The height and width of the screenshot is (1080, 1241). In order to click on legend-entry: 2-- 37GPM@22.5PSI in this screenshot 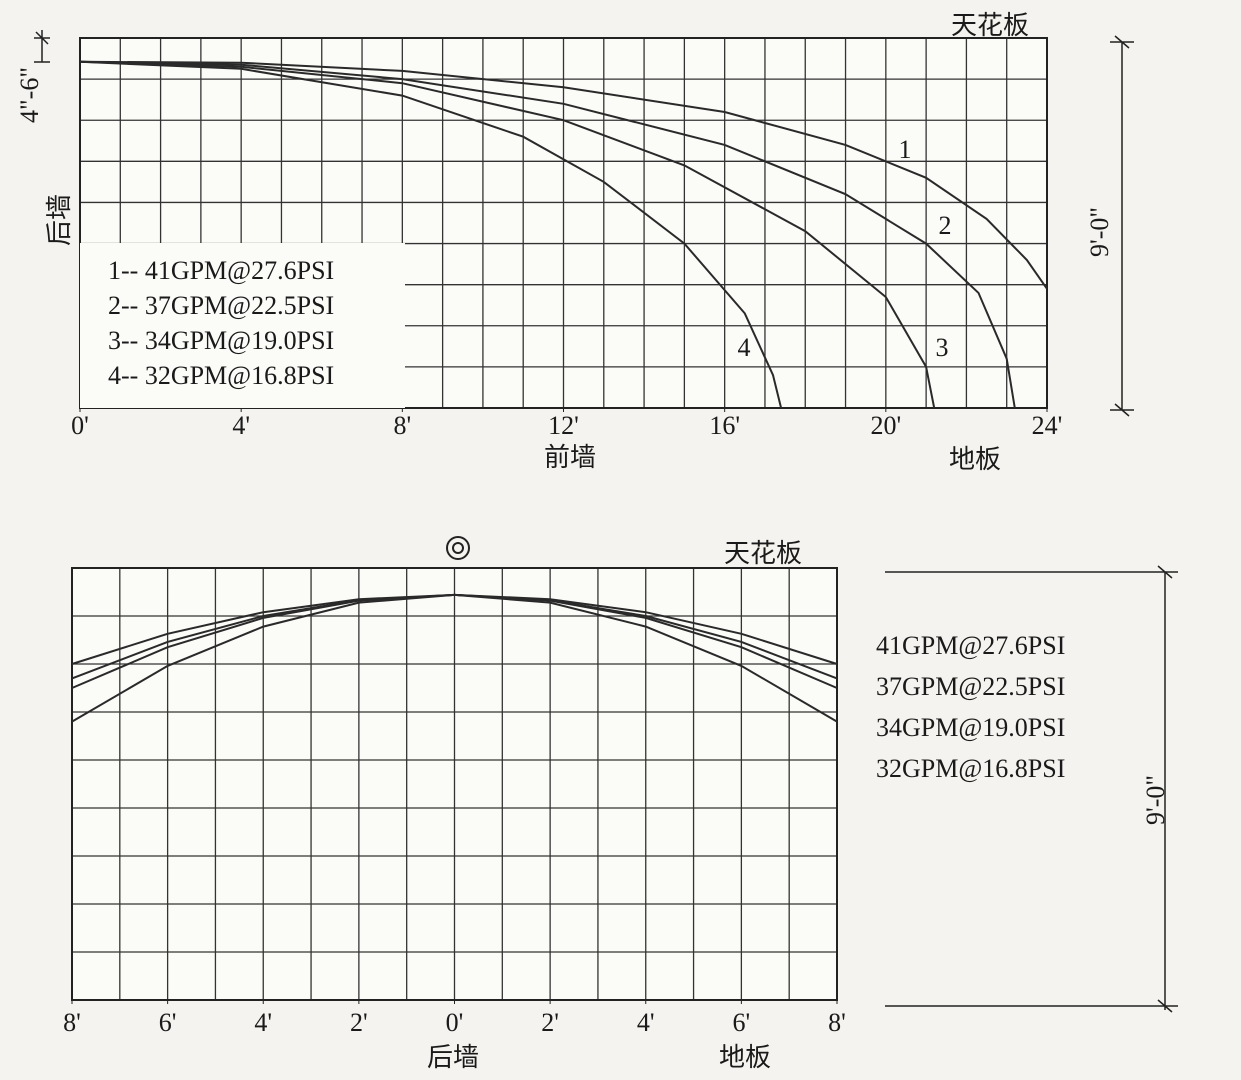, I will do `click(221, 305)`.